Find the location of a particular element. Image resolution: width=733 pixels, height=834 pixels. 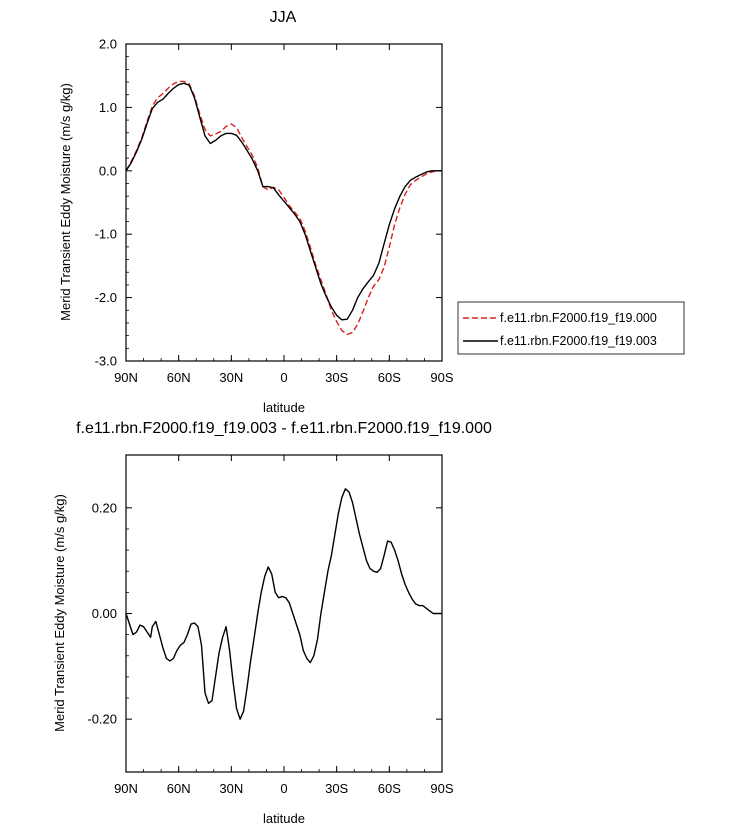

chart-bottom-y-ticks: 0.20 0.00 -0.20 is located at coordinates (264, 613).